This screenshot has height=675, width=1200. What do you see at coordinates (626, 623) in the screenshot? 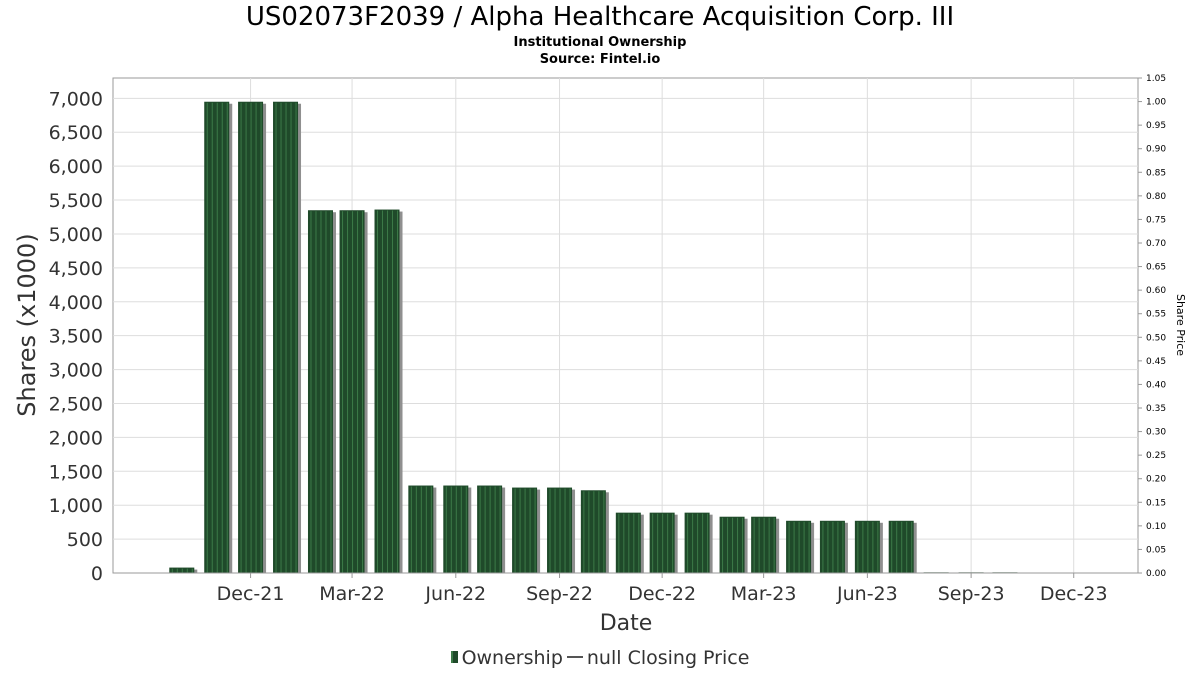
I see `x-axis-label: Date` at bounding box center [626, 623].